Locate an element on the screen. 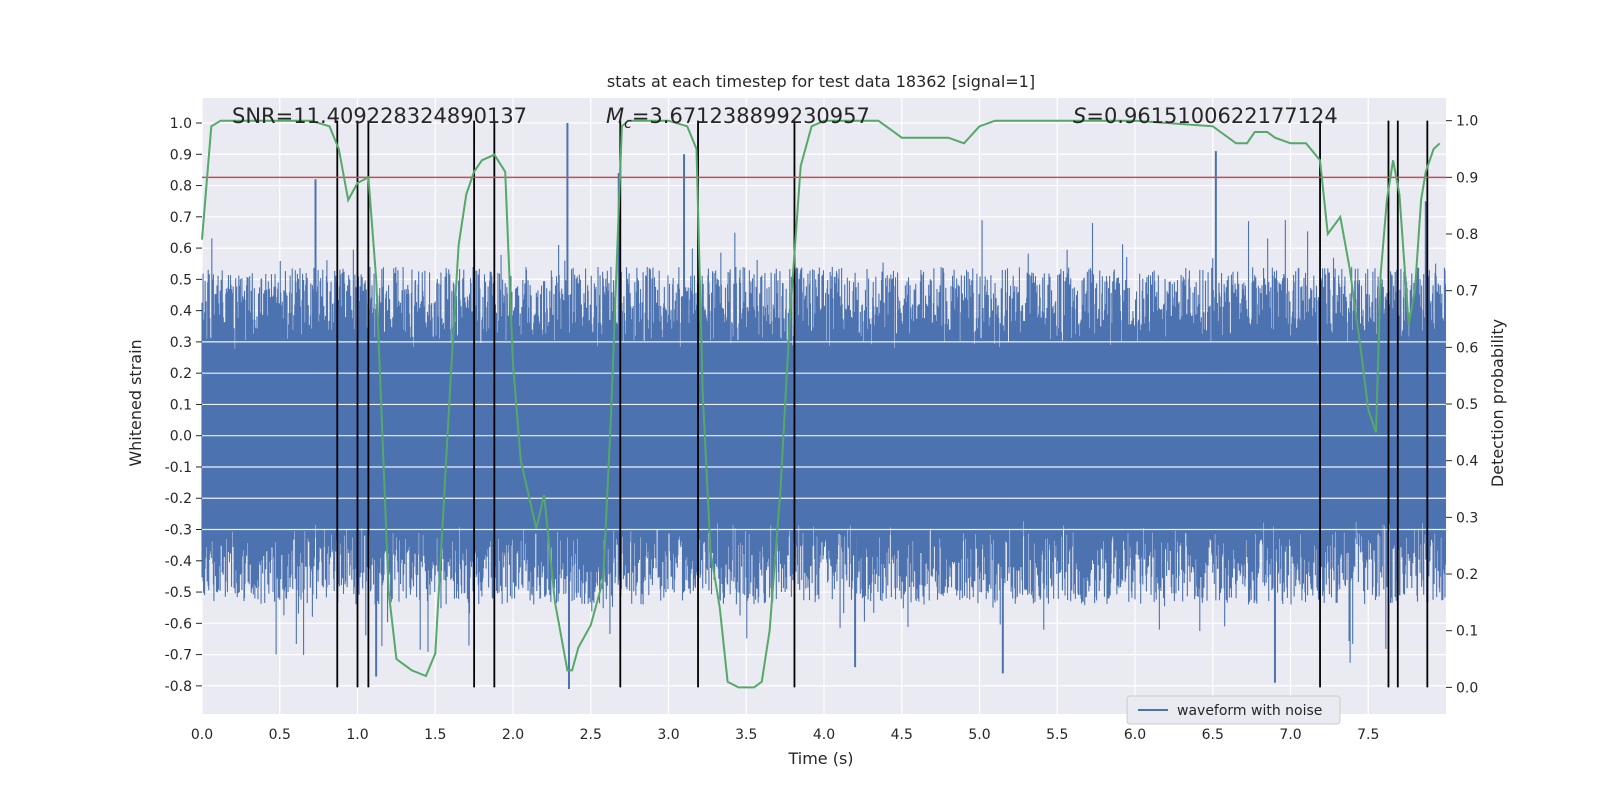  legend-label: waveform with noise is located at coordinates (1249, 711).